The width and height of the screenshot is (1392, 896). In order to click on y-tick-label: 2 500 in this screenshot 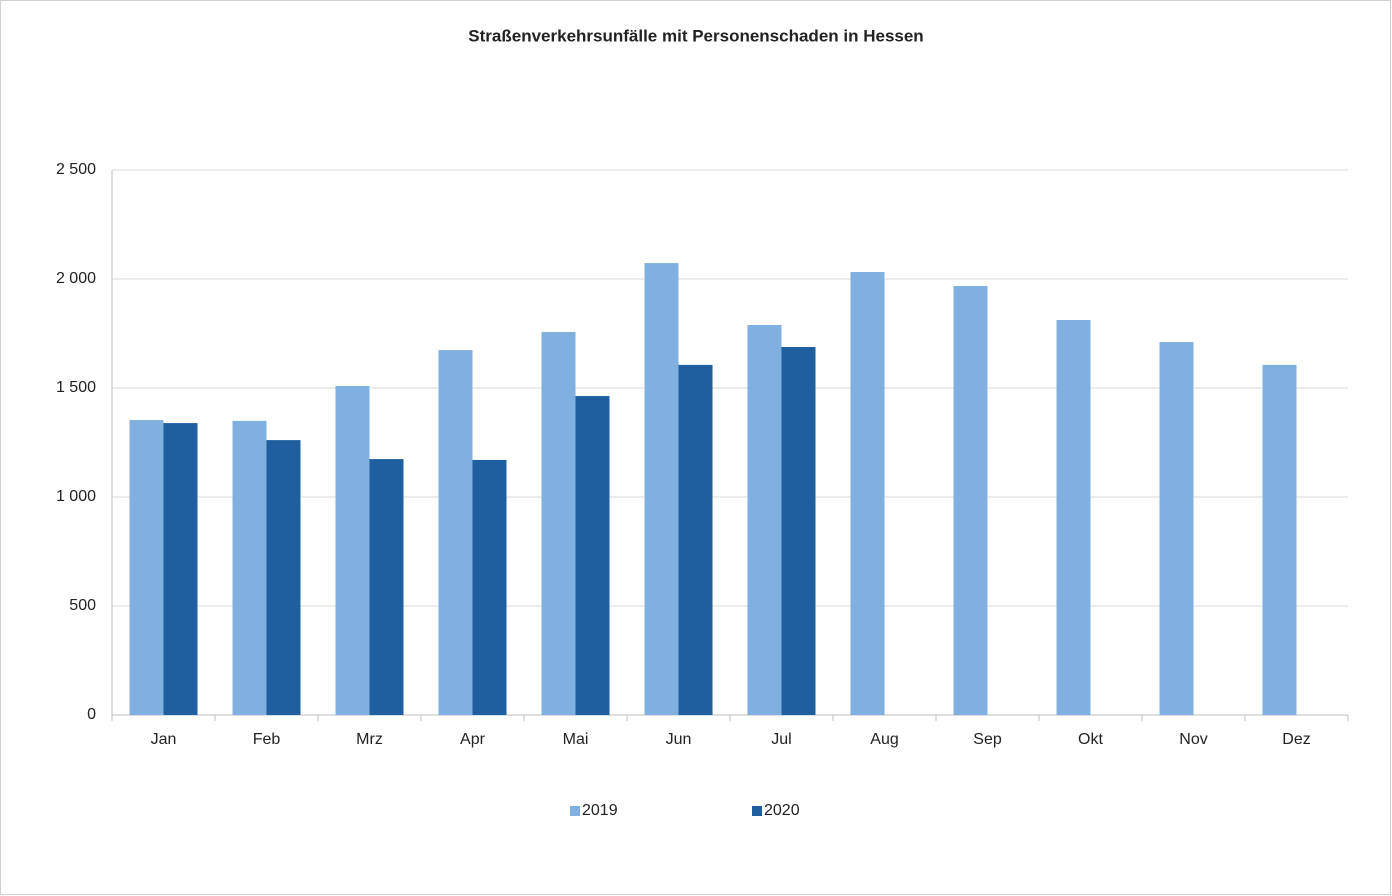, I will do `click(76, 169)`.